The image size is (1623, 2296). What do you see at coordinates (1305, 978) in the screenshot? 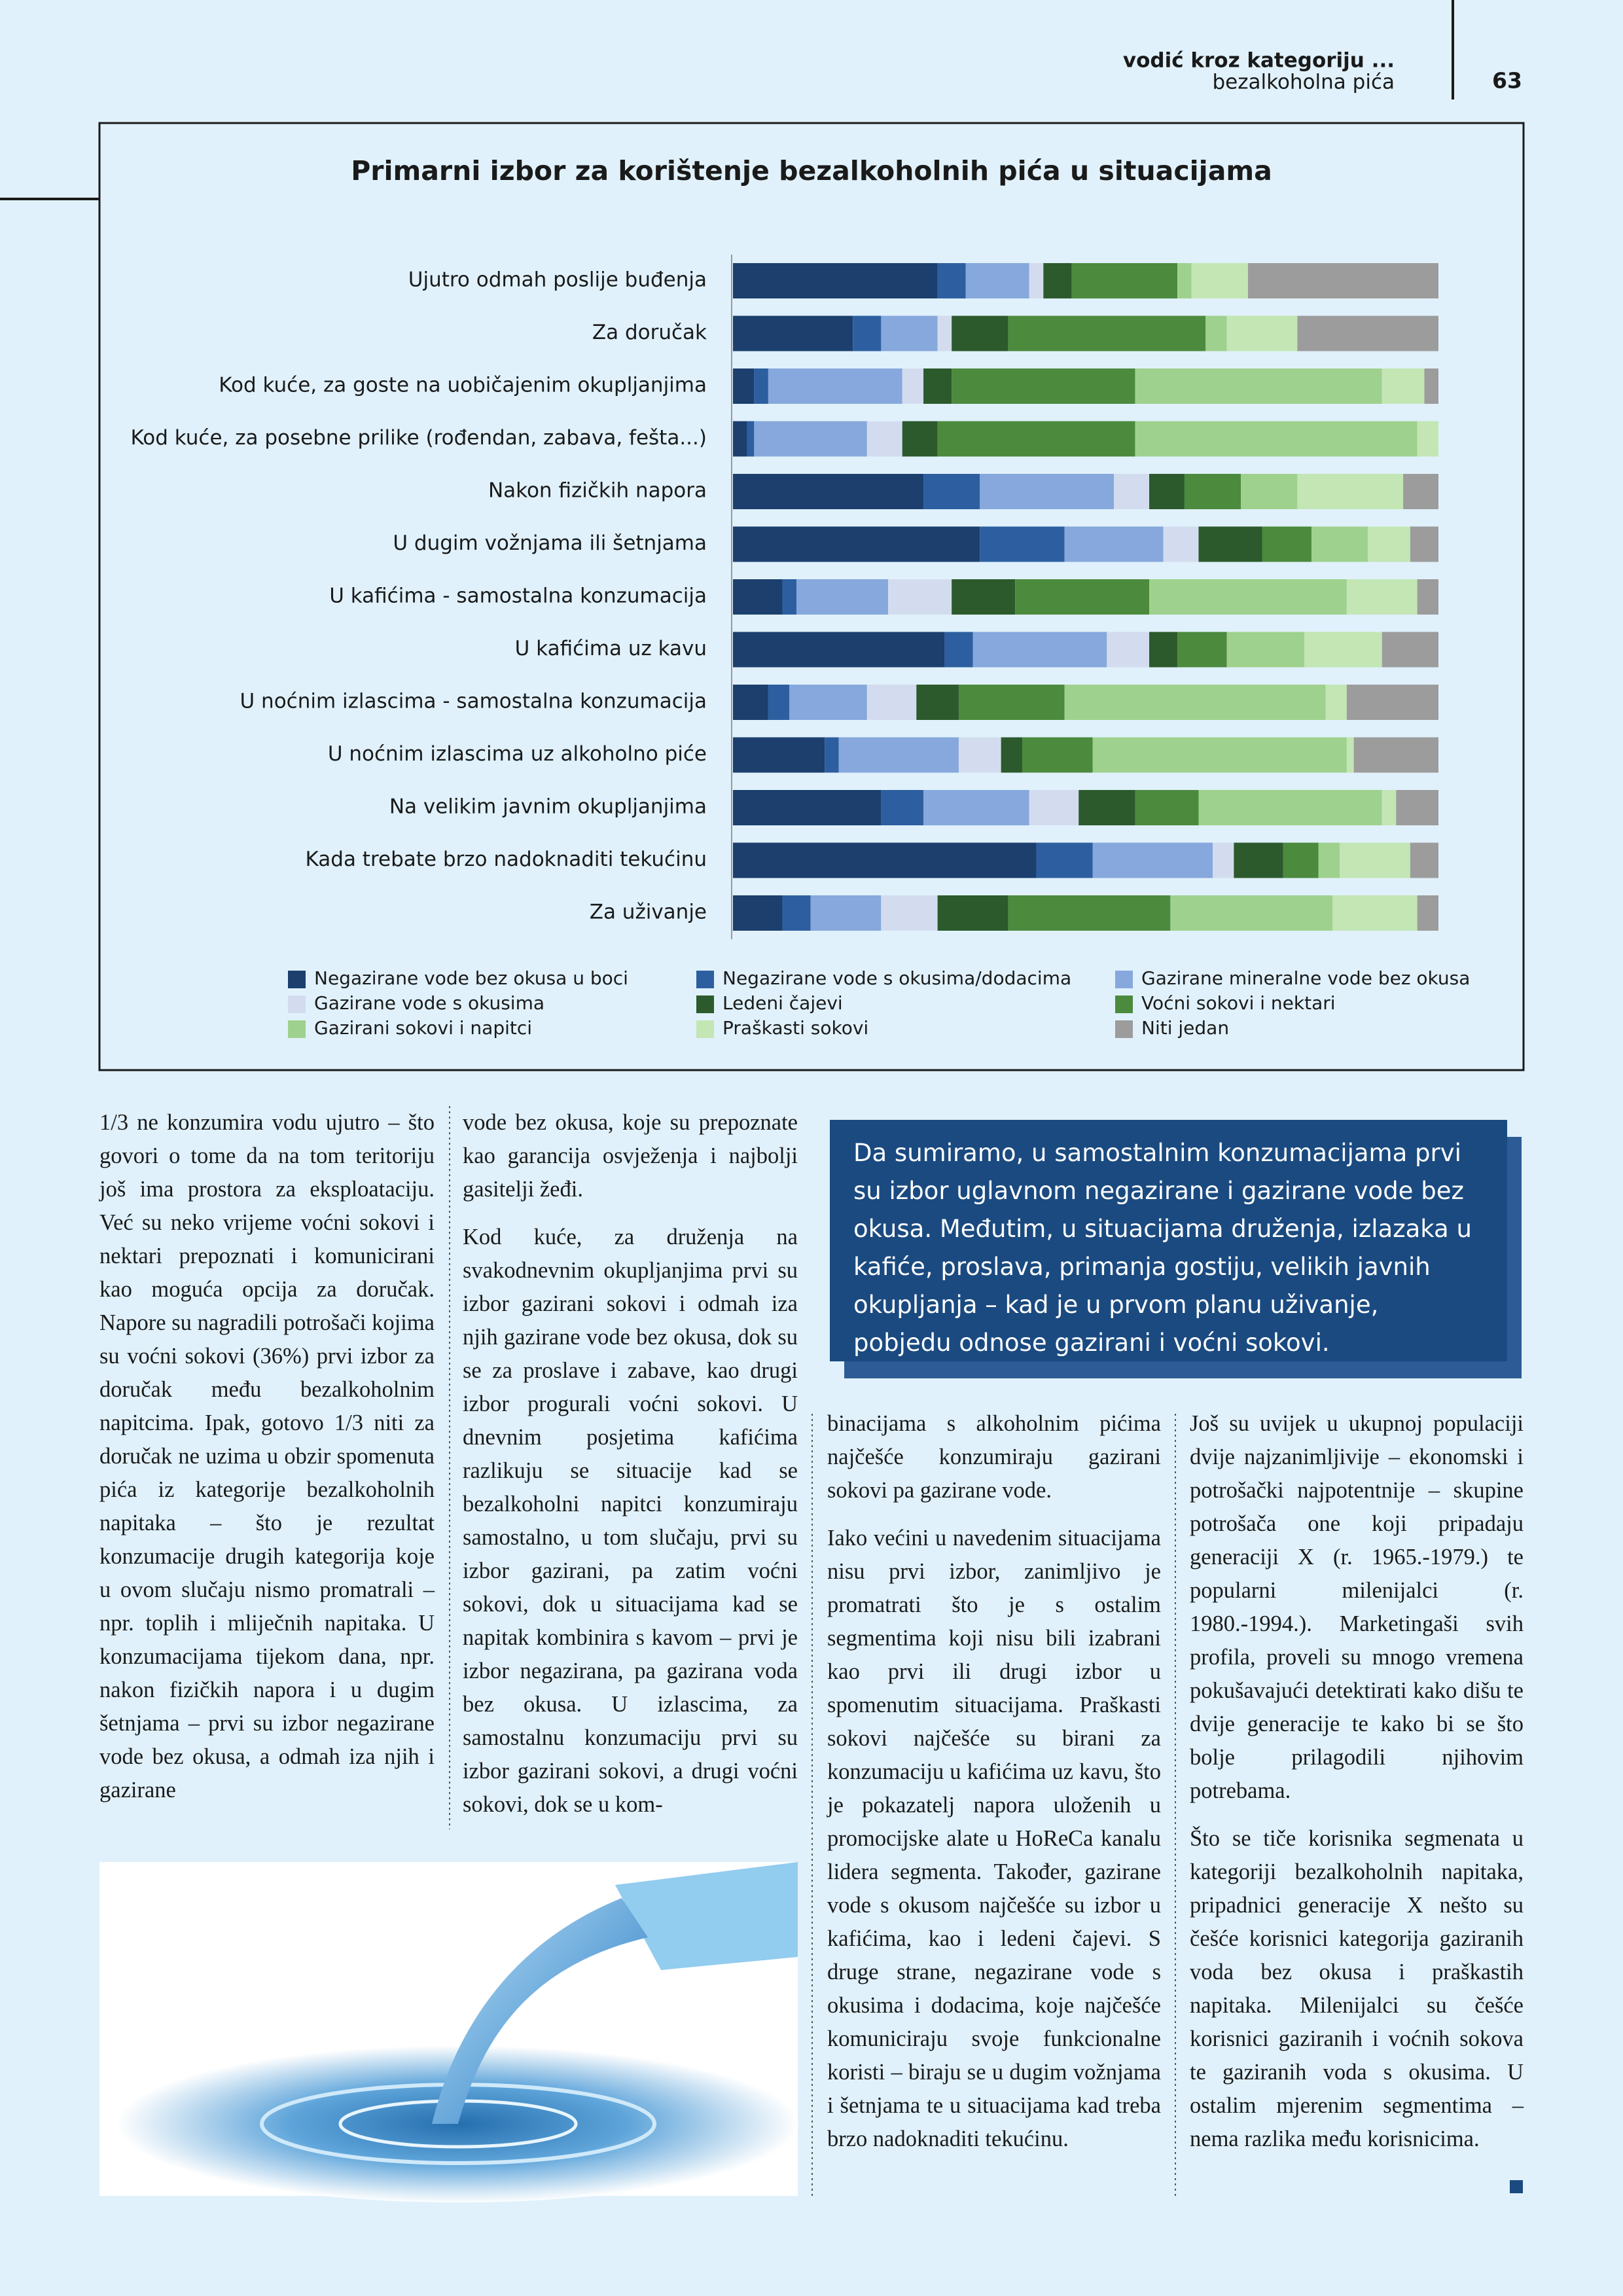
I see `legend-label: Gazirane mineralne vode bez okusa` at bounding box center [1305, 978].